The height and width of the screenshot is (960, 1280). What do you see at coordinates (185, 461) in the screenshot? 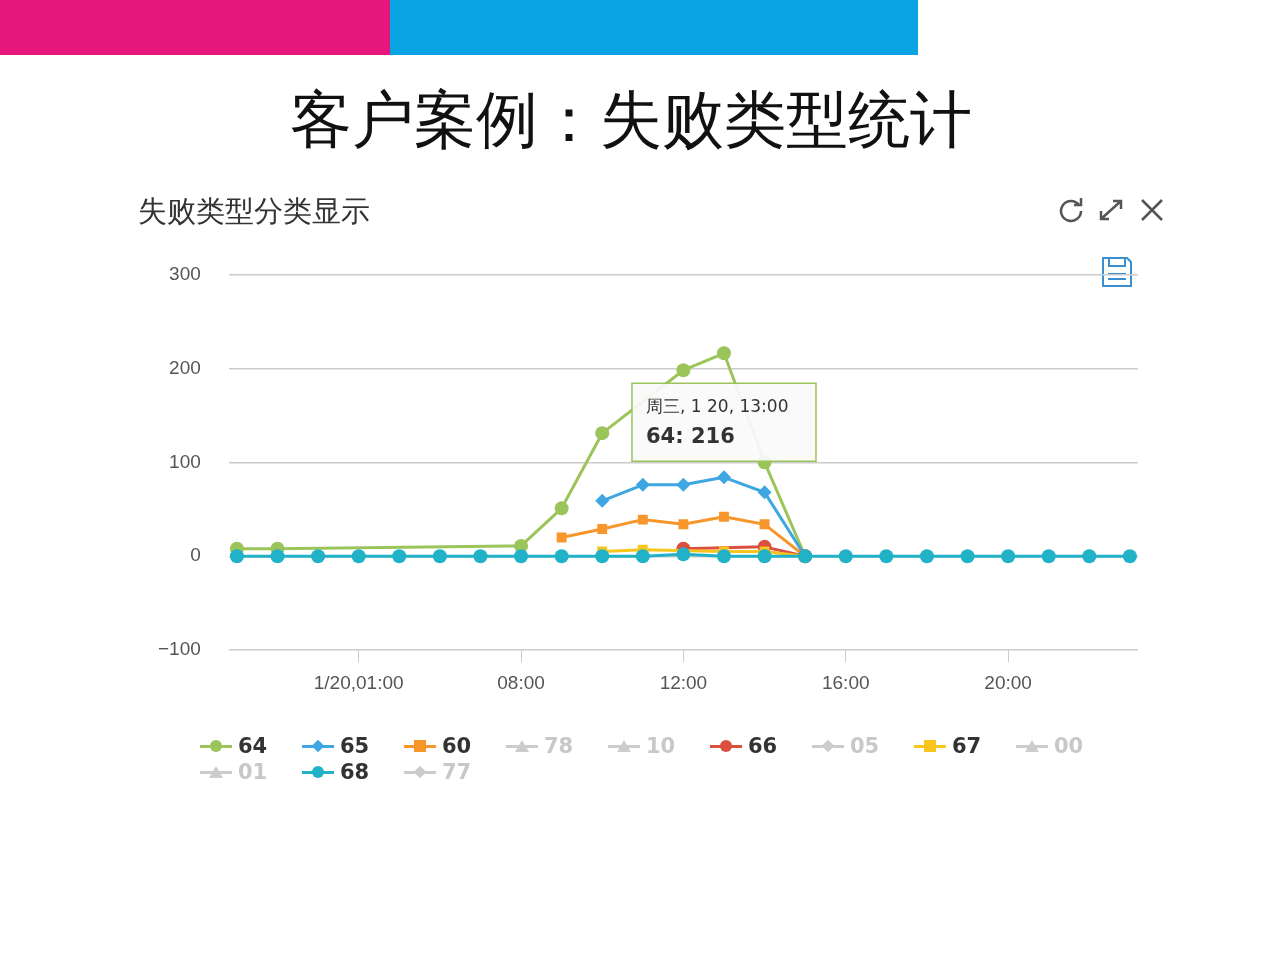
I see `y-tick-label: 100` at bounding box center [185, 461].